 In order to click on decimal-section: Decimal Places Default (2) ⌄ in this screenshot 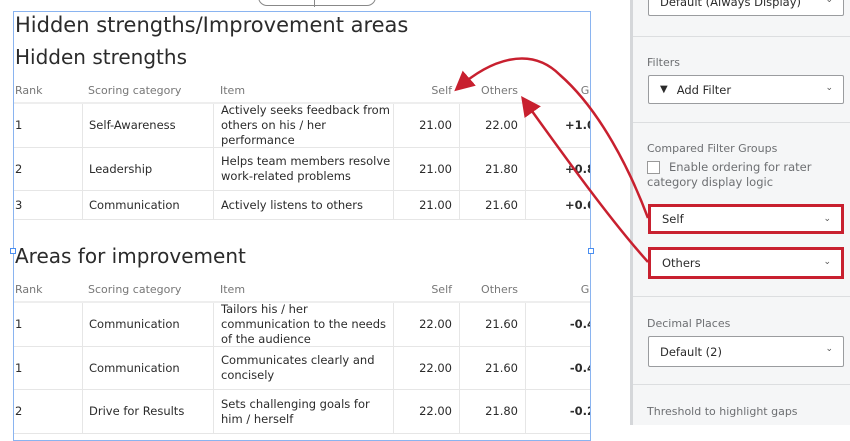, I will do `click(741, 341)`.